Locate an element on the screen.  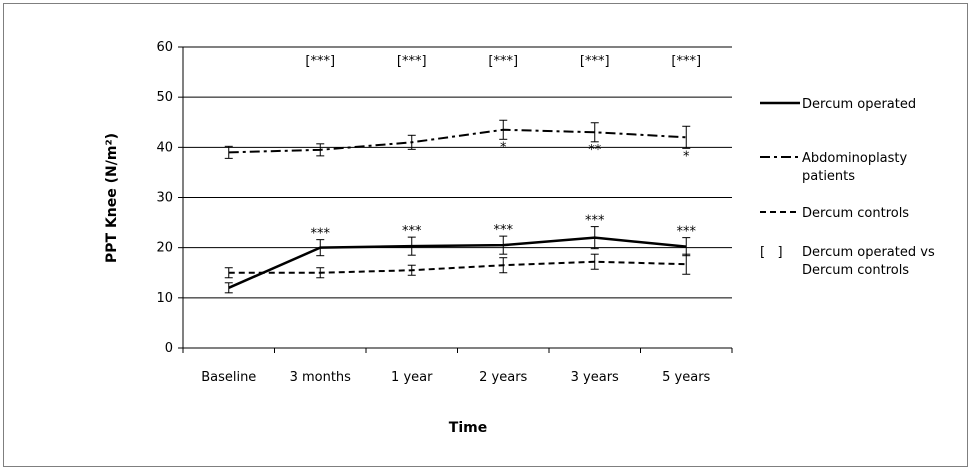
bracket-label-2: [***] is located at coordinates (412, 61).